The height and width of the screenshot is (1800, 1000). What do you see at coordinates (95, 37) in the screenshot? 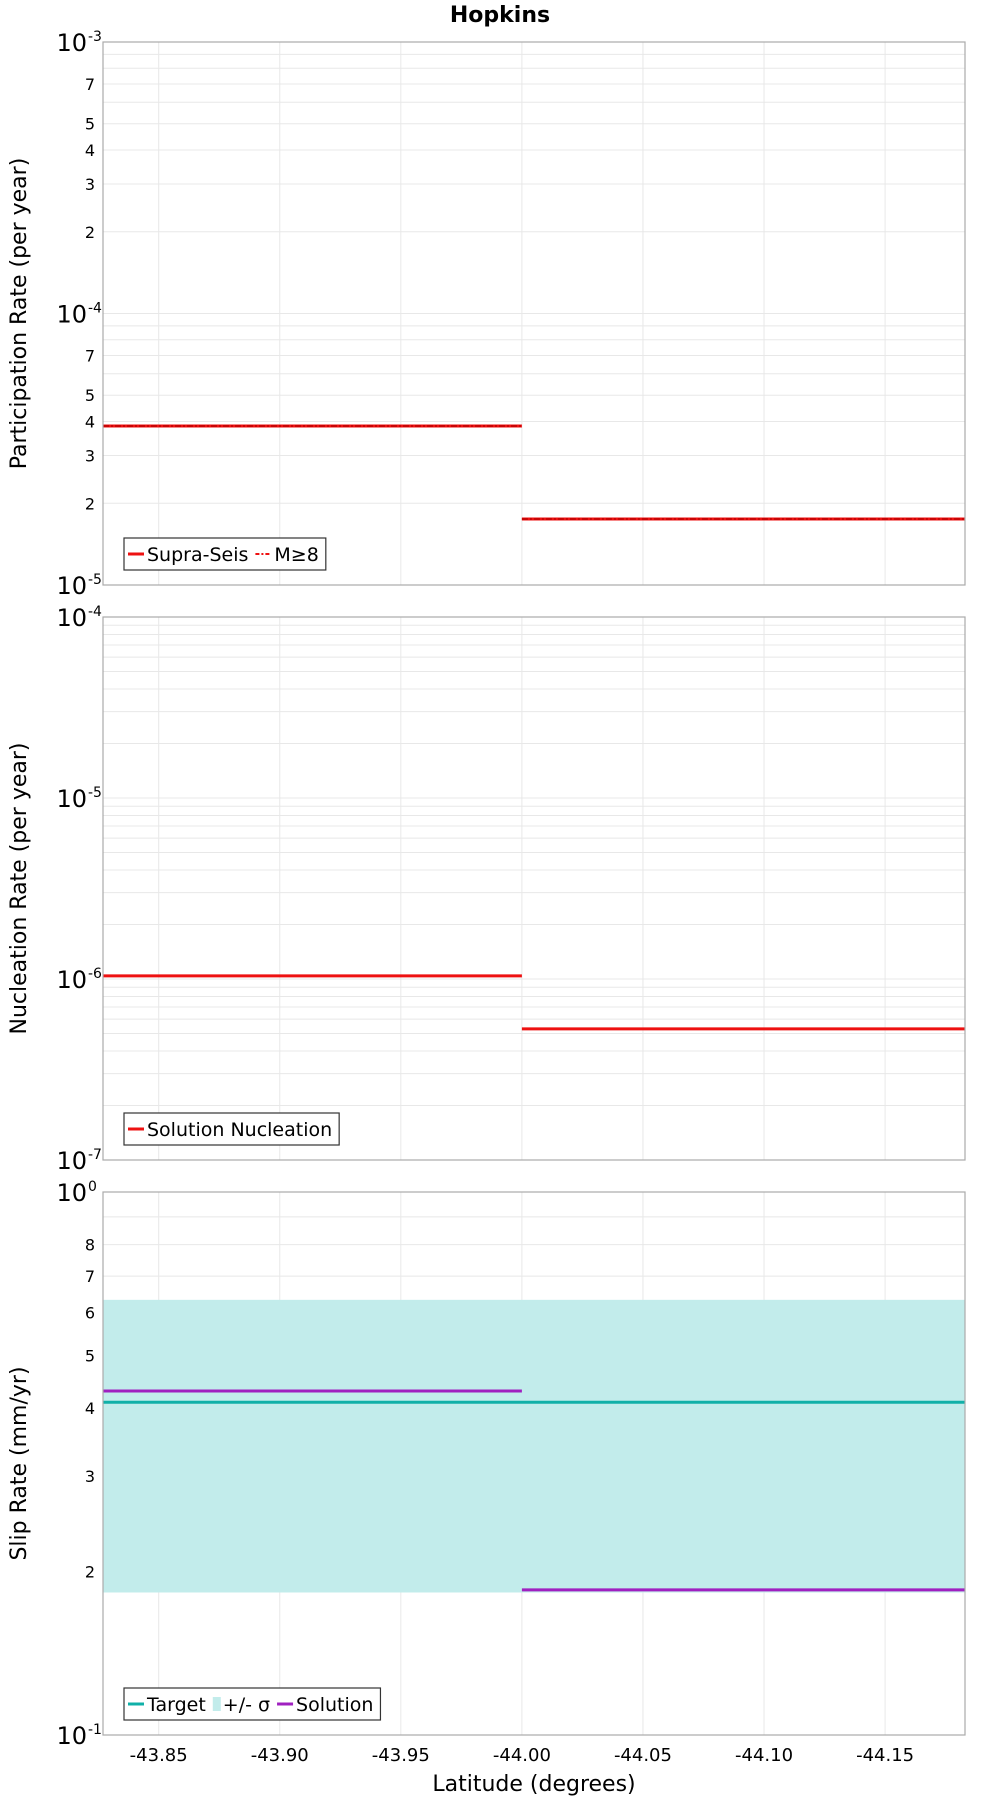
I see `svg-text: -3` at bounding box center [95, 37].